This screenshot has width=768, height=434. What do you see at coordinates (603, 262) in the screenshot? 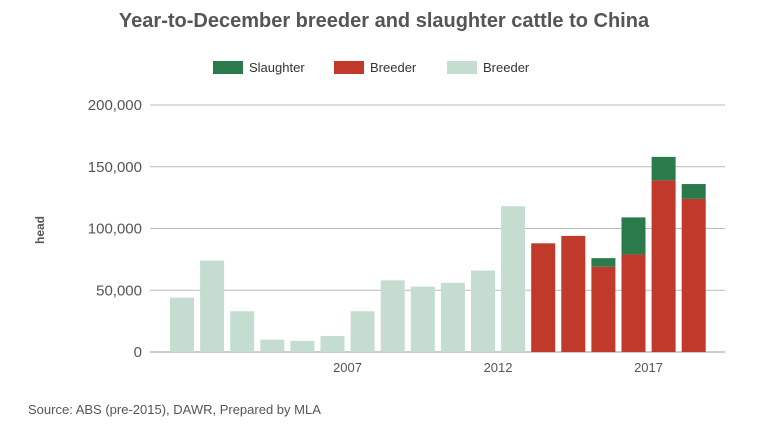
I see `bar-slaughter-2016` at bounding box center [603, 262].